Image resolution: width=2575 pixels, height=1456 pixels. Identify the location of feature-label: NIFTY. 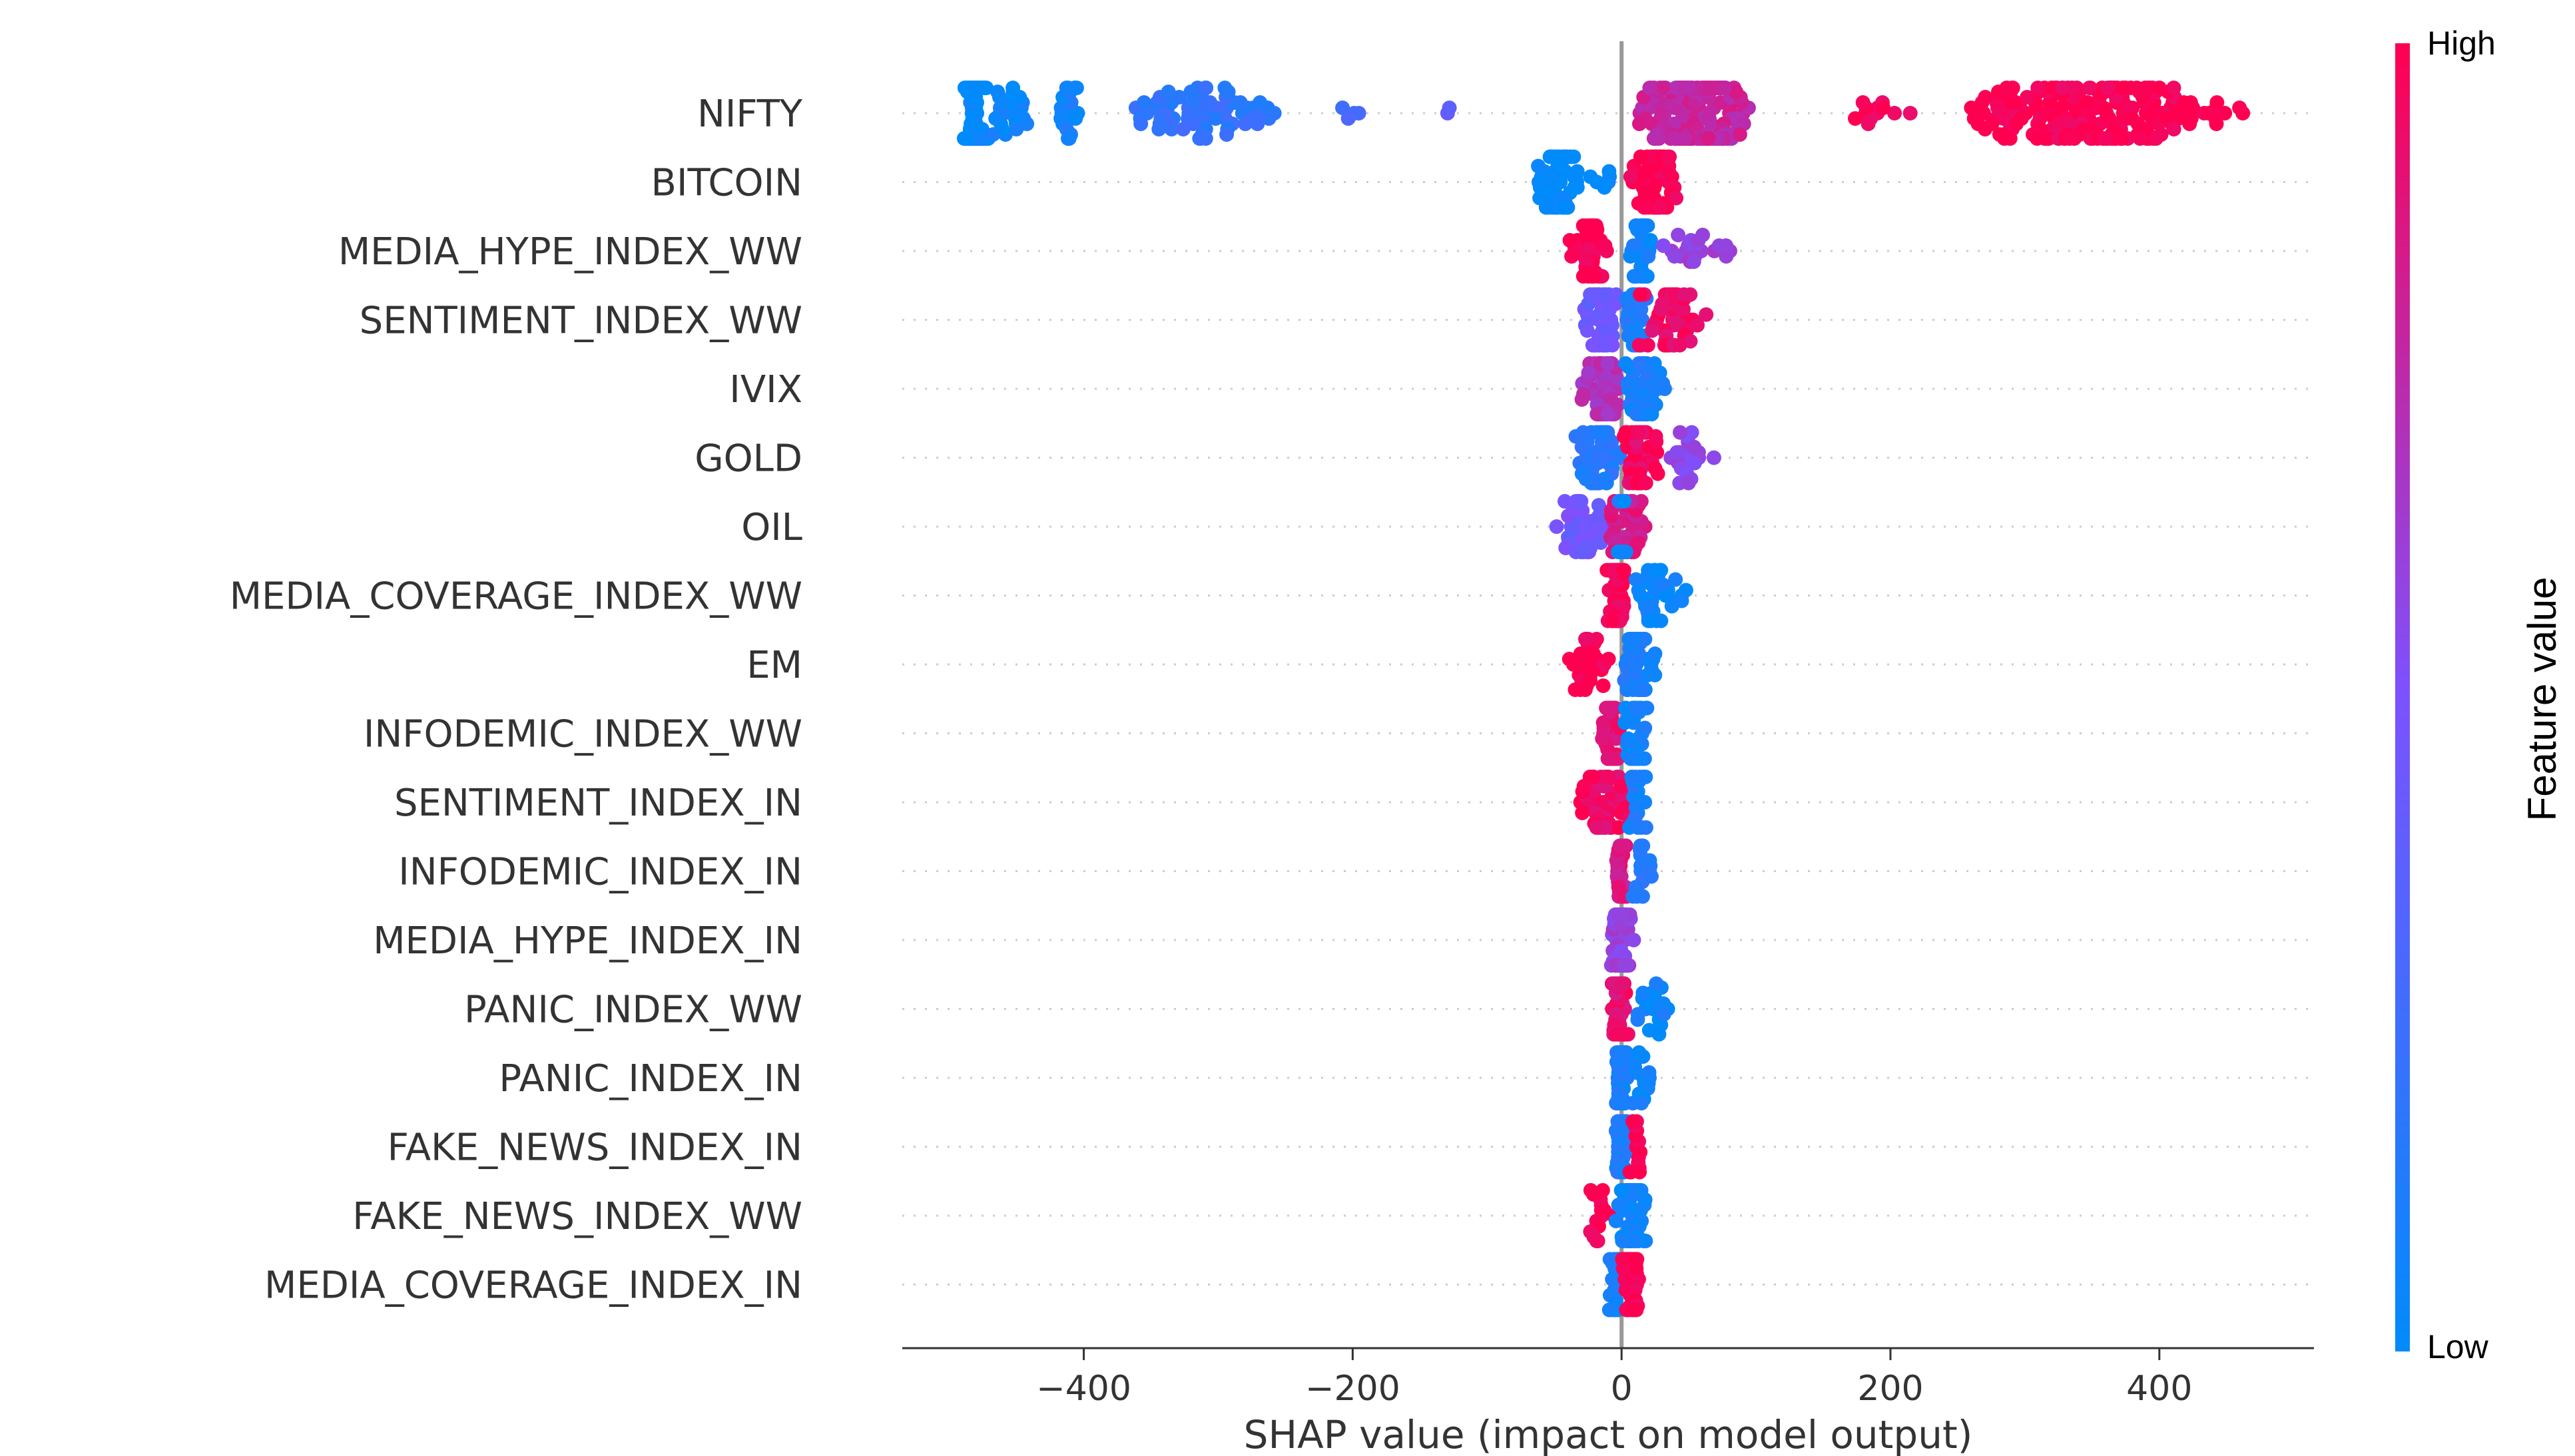
(750, 115).